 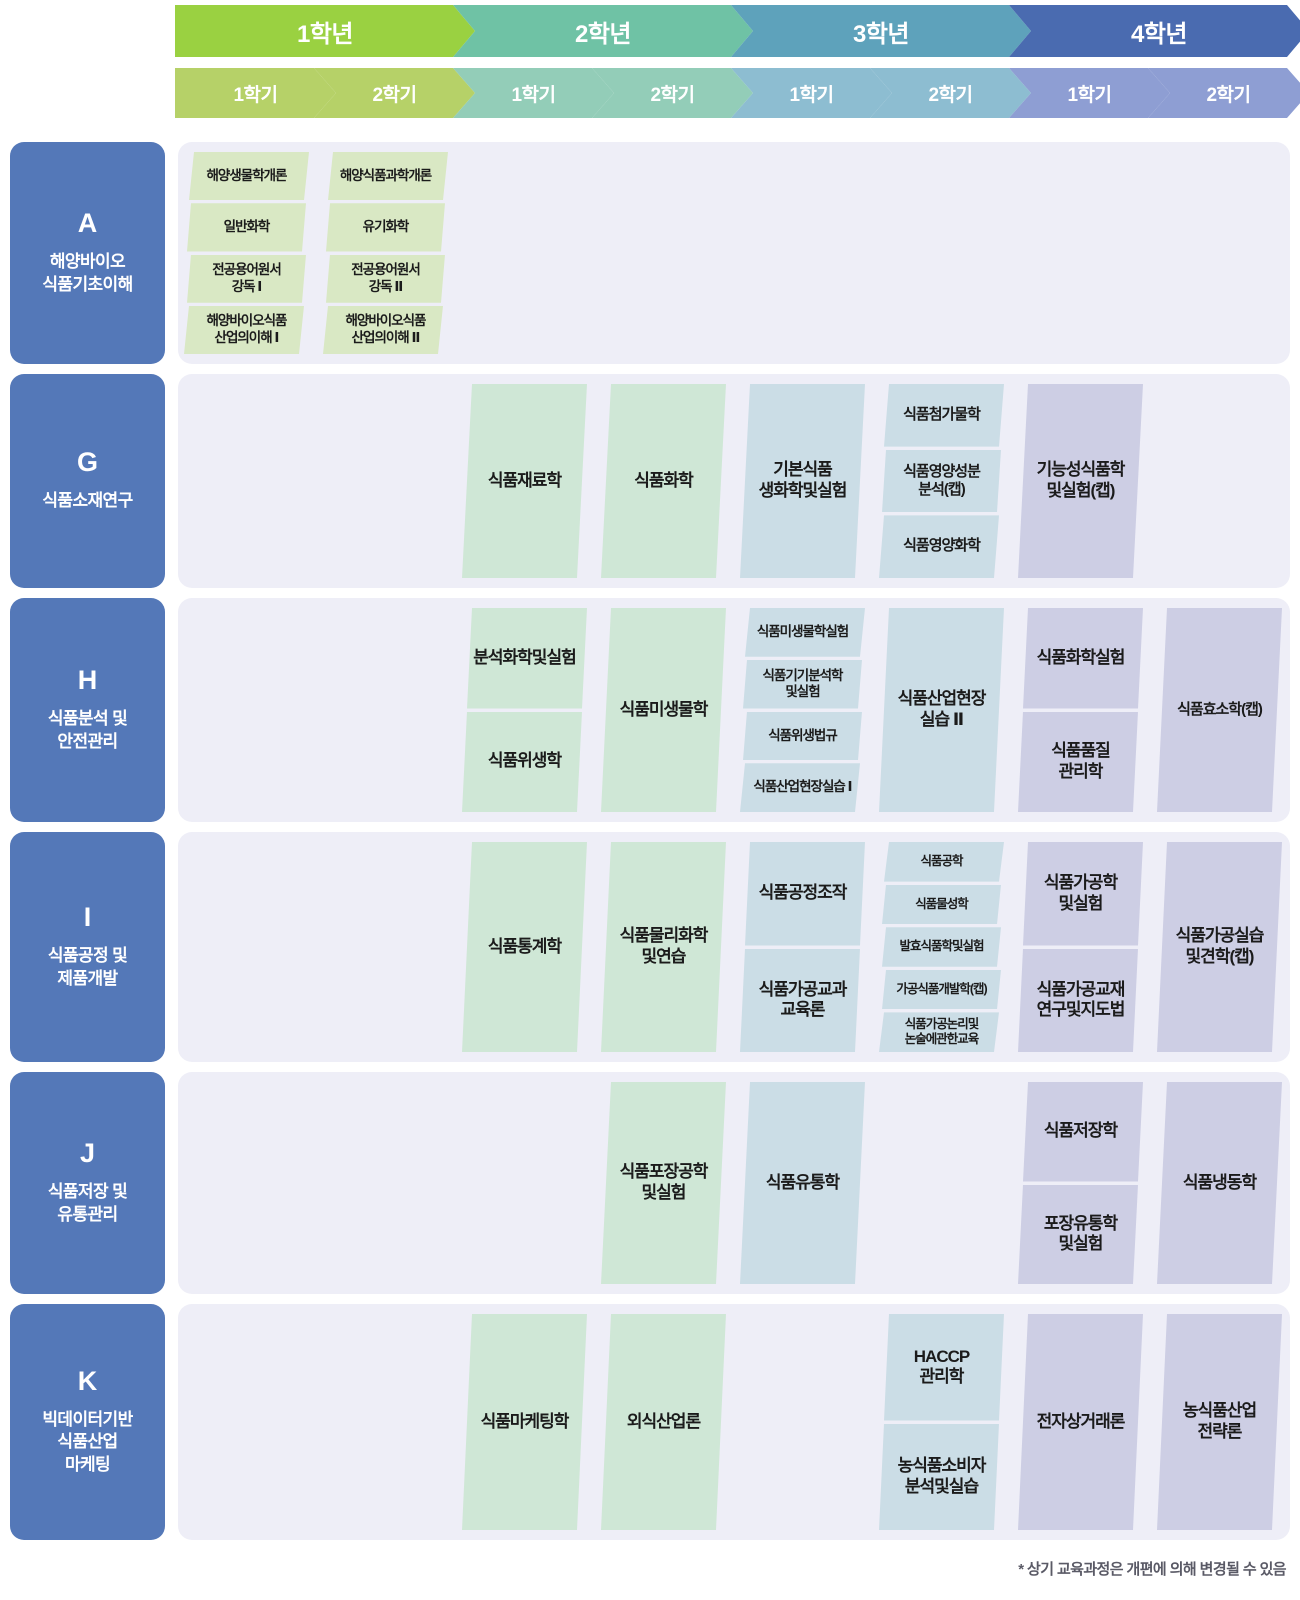 I want to click on course-label: 식품산업현장 실습 Ⅱ, so click(x=941, y=709).